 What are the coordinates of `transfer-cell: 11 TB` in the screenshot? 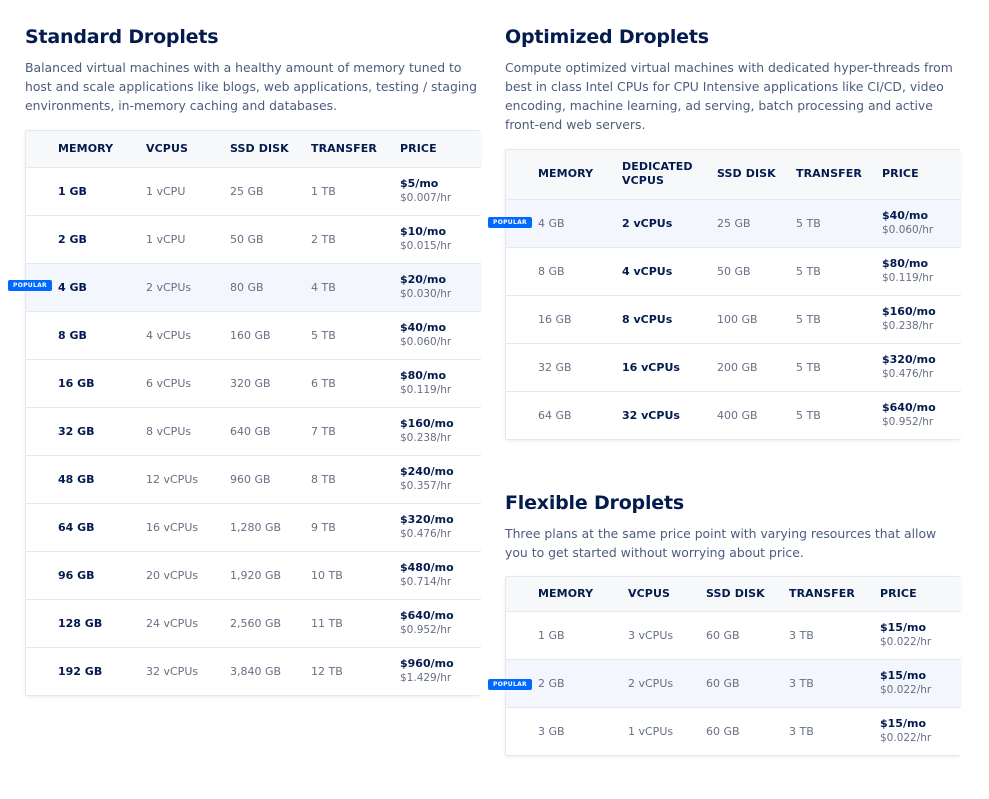 It's located at (355, 623).